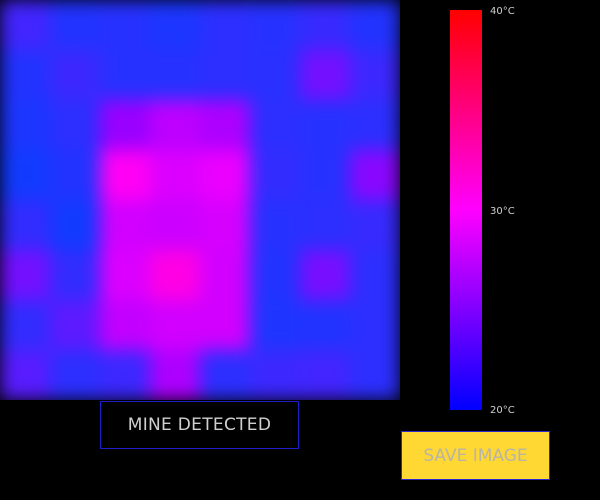 Image resolution: width=600 pixels, height=500 pixels. What do you see at coordinates (502, 11) in the screenshot?
I see `scale-max-label: 40°C` at bounding box center [502, 11].